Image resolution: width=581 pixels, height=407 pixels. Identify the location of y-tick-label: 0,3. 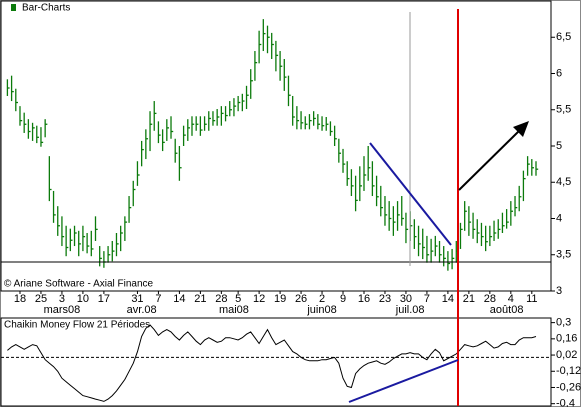
(563, 323).